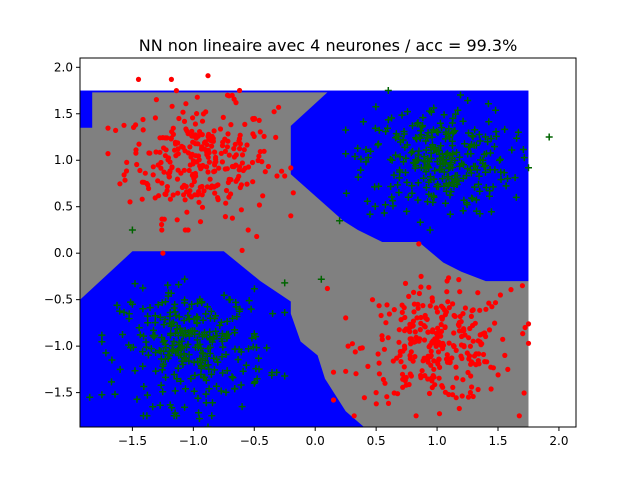  I want to click on y-axis: −1.5 −1.0 −0.5 0.0 0.5 1.0 1.5 2.0, so click(62, 230).